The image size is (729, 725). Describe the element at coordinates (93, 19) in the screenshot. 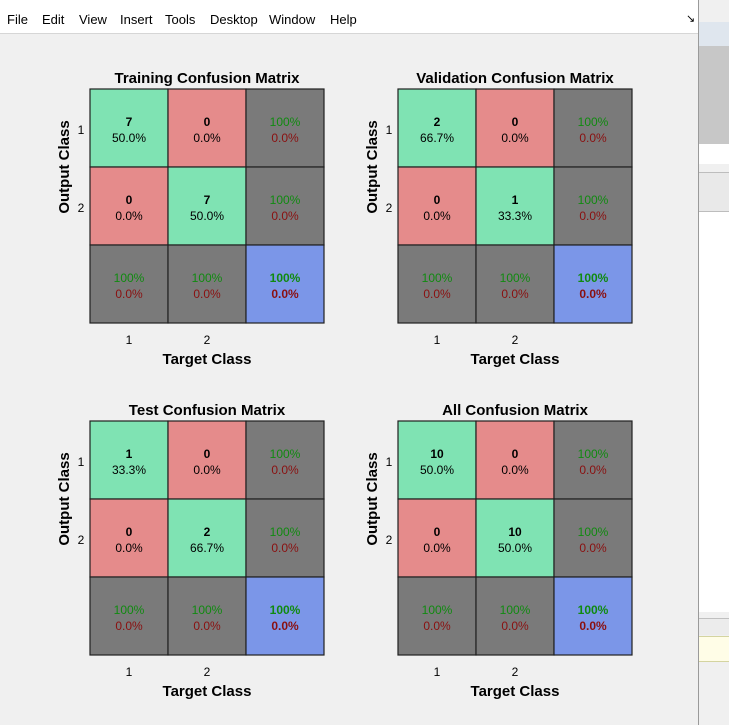

I see `menu-view: View` at that location.